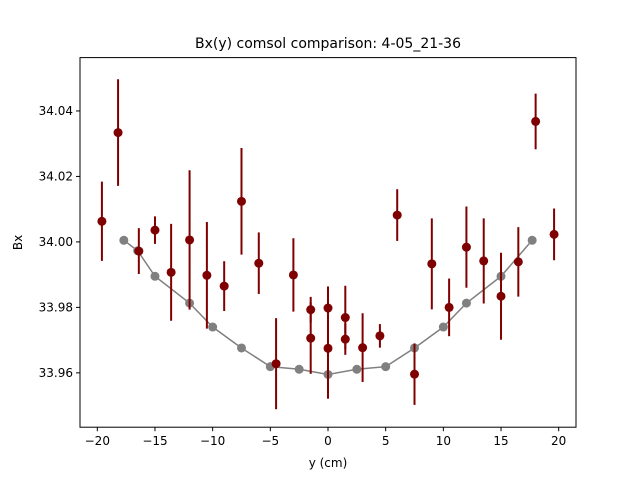  What do you see at coordinates (328, 441) in the screenshot?
I see `x-tick-label: 0` at bounding box center [328, 441].